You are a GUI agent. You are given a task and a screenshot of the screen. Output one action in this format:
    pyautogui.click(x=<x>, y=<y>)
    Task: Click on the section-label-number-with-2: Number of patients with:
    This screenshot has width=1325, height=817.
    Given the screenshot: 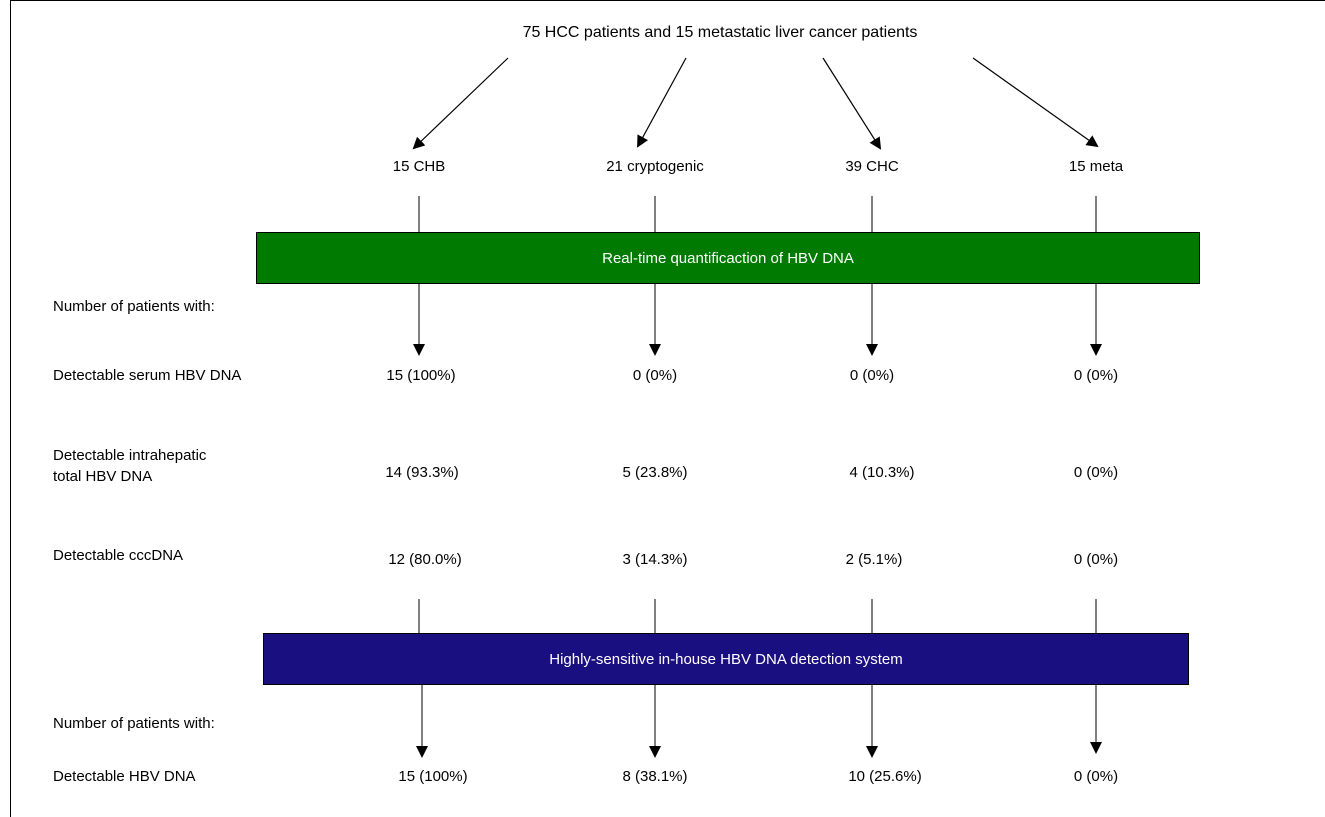 What is the action you would take?
    pyautogui.click(x=134, y=723)
    